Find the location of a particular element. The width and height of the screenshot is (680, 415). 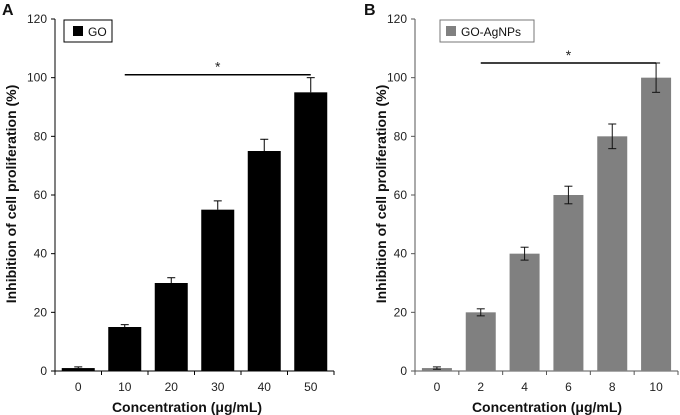

x-tick-label: 30 is located at coordinates (218, 387).